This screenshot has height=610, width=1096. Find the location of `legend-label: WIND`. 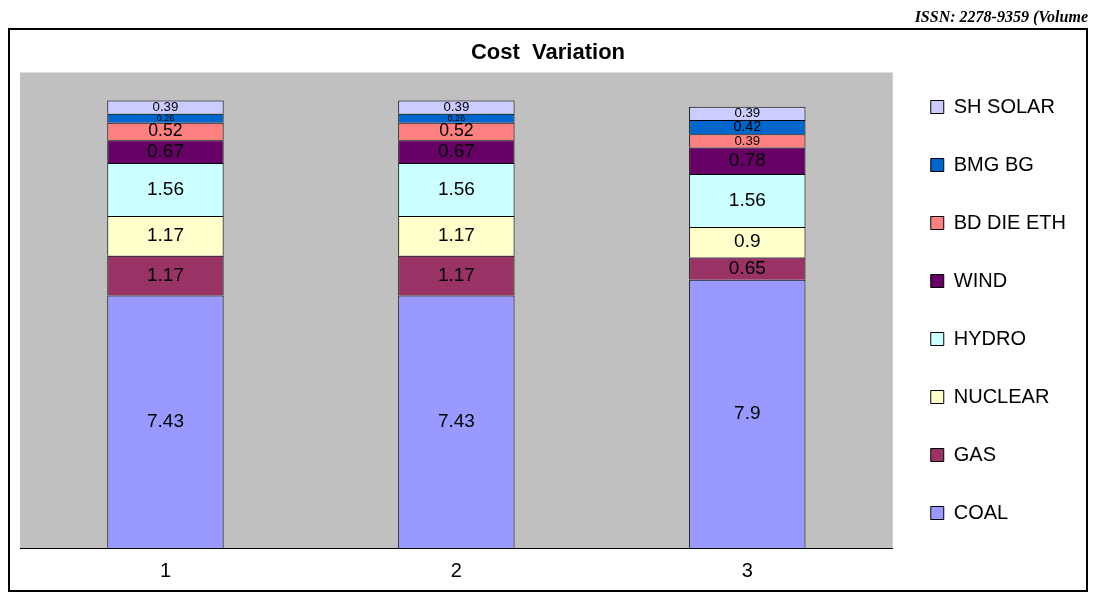

legend-label: WIND is located at coordinates (980, 279).